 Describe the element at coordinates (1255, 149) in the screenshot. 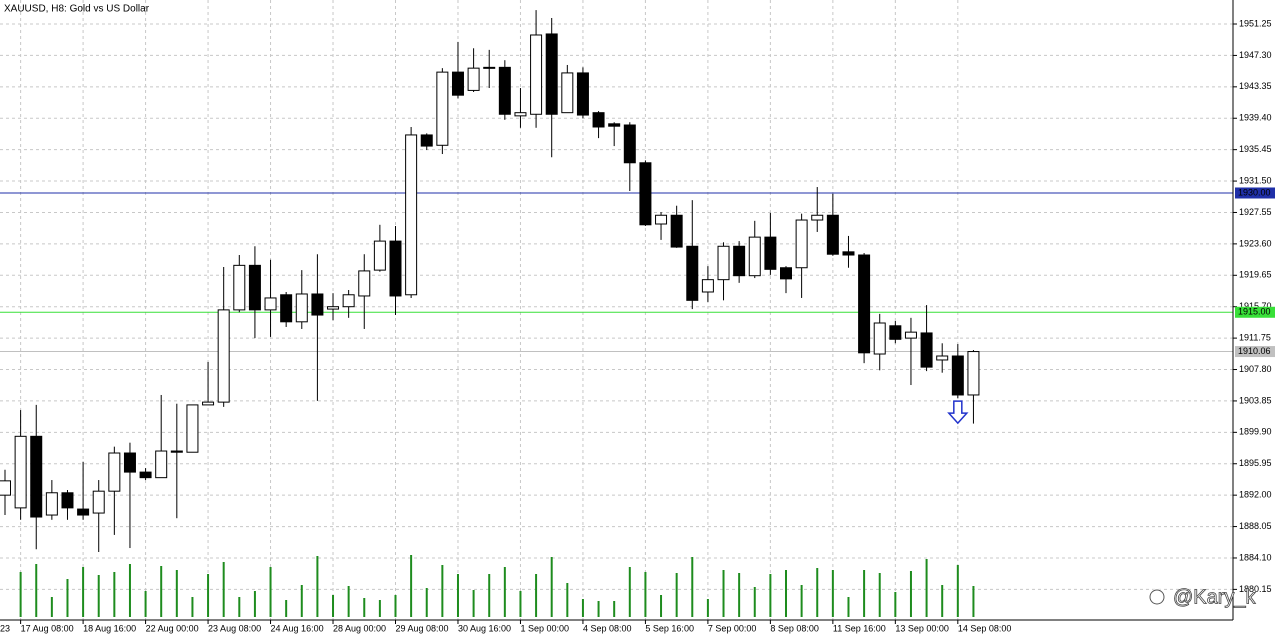

I see `y-tick-label: 1935.45` at that location.